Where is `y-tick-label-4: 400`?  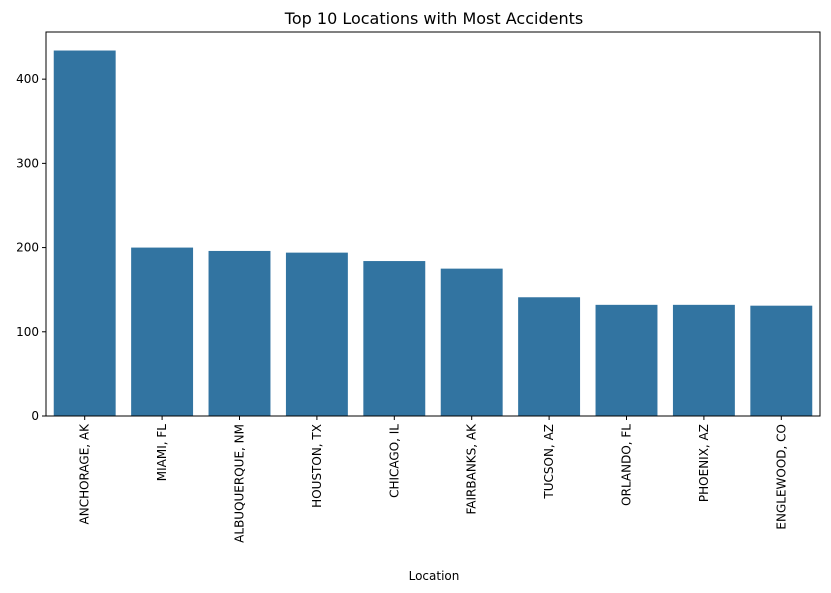 y-tick-label-4: 400 is located at coordinates (27, 79).